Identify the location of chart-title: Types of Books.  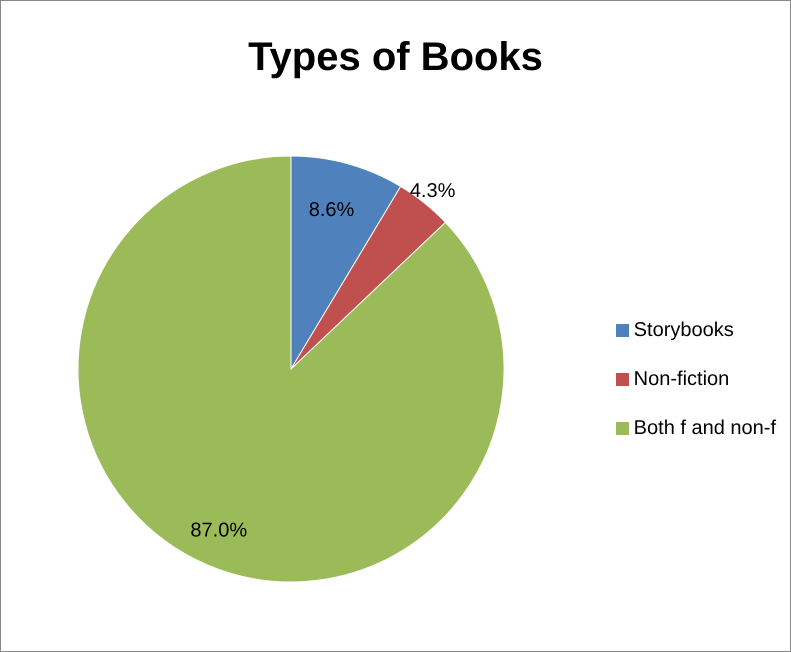
(395, 57).